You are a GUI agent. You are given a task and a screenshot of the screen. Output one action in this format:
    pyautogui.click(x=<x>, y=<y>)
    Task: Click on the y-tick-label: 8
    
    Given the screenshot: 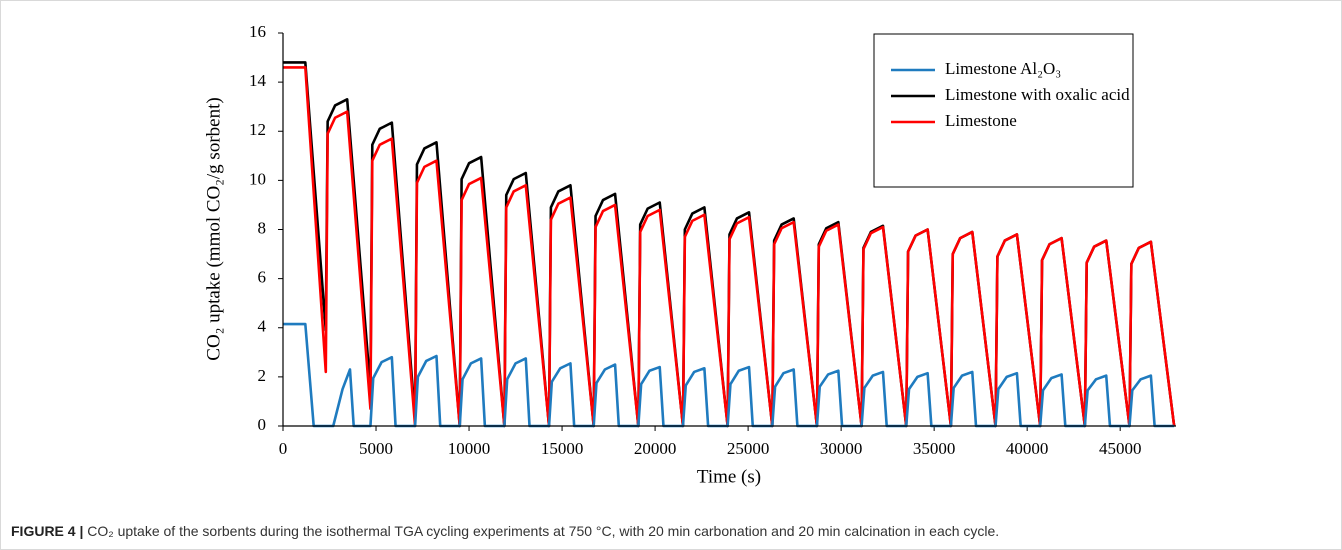 What is the action you would take?
    pyautogui.click(x=262, y=227)
    